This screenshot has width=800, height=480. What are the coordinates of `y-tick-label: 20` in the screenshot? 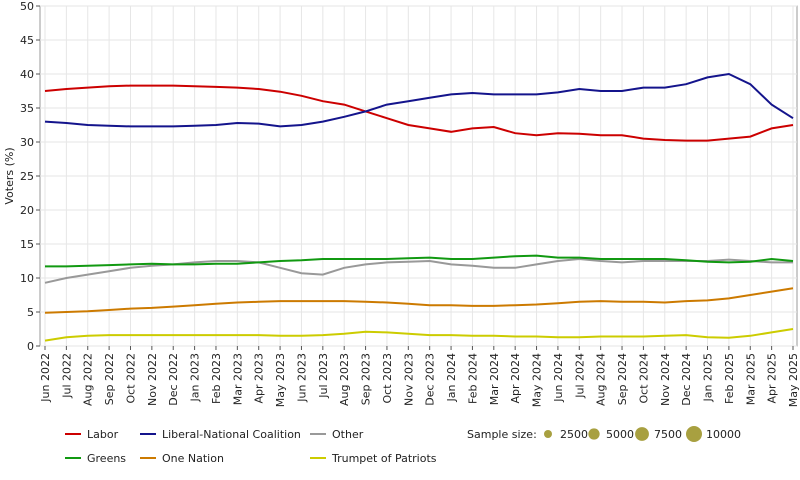 It's located at (27, 210).